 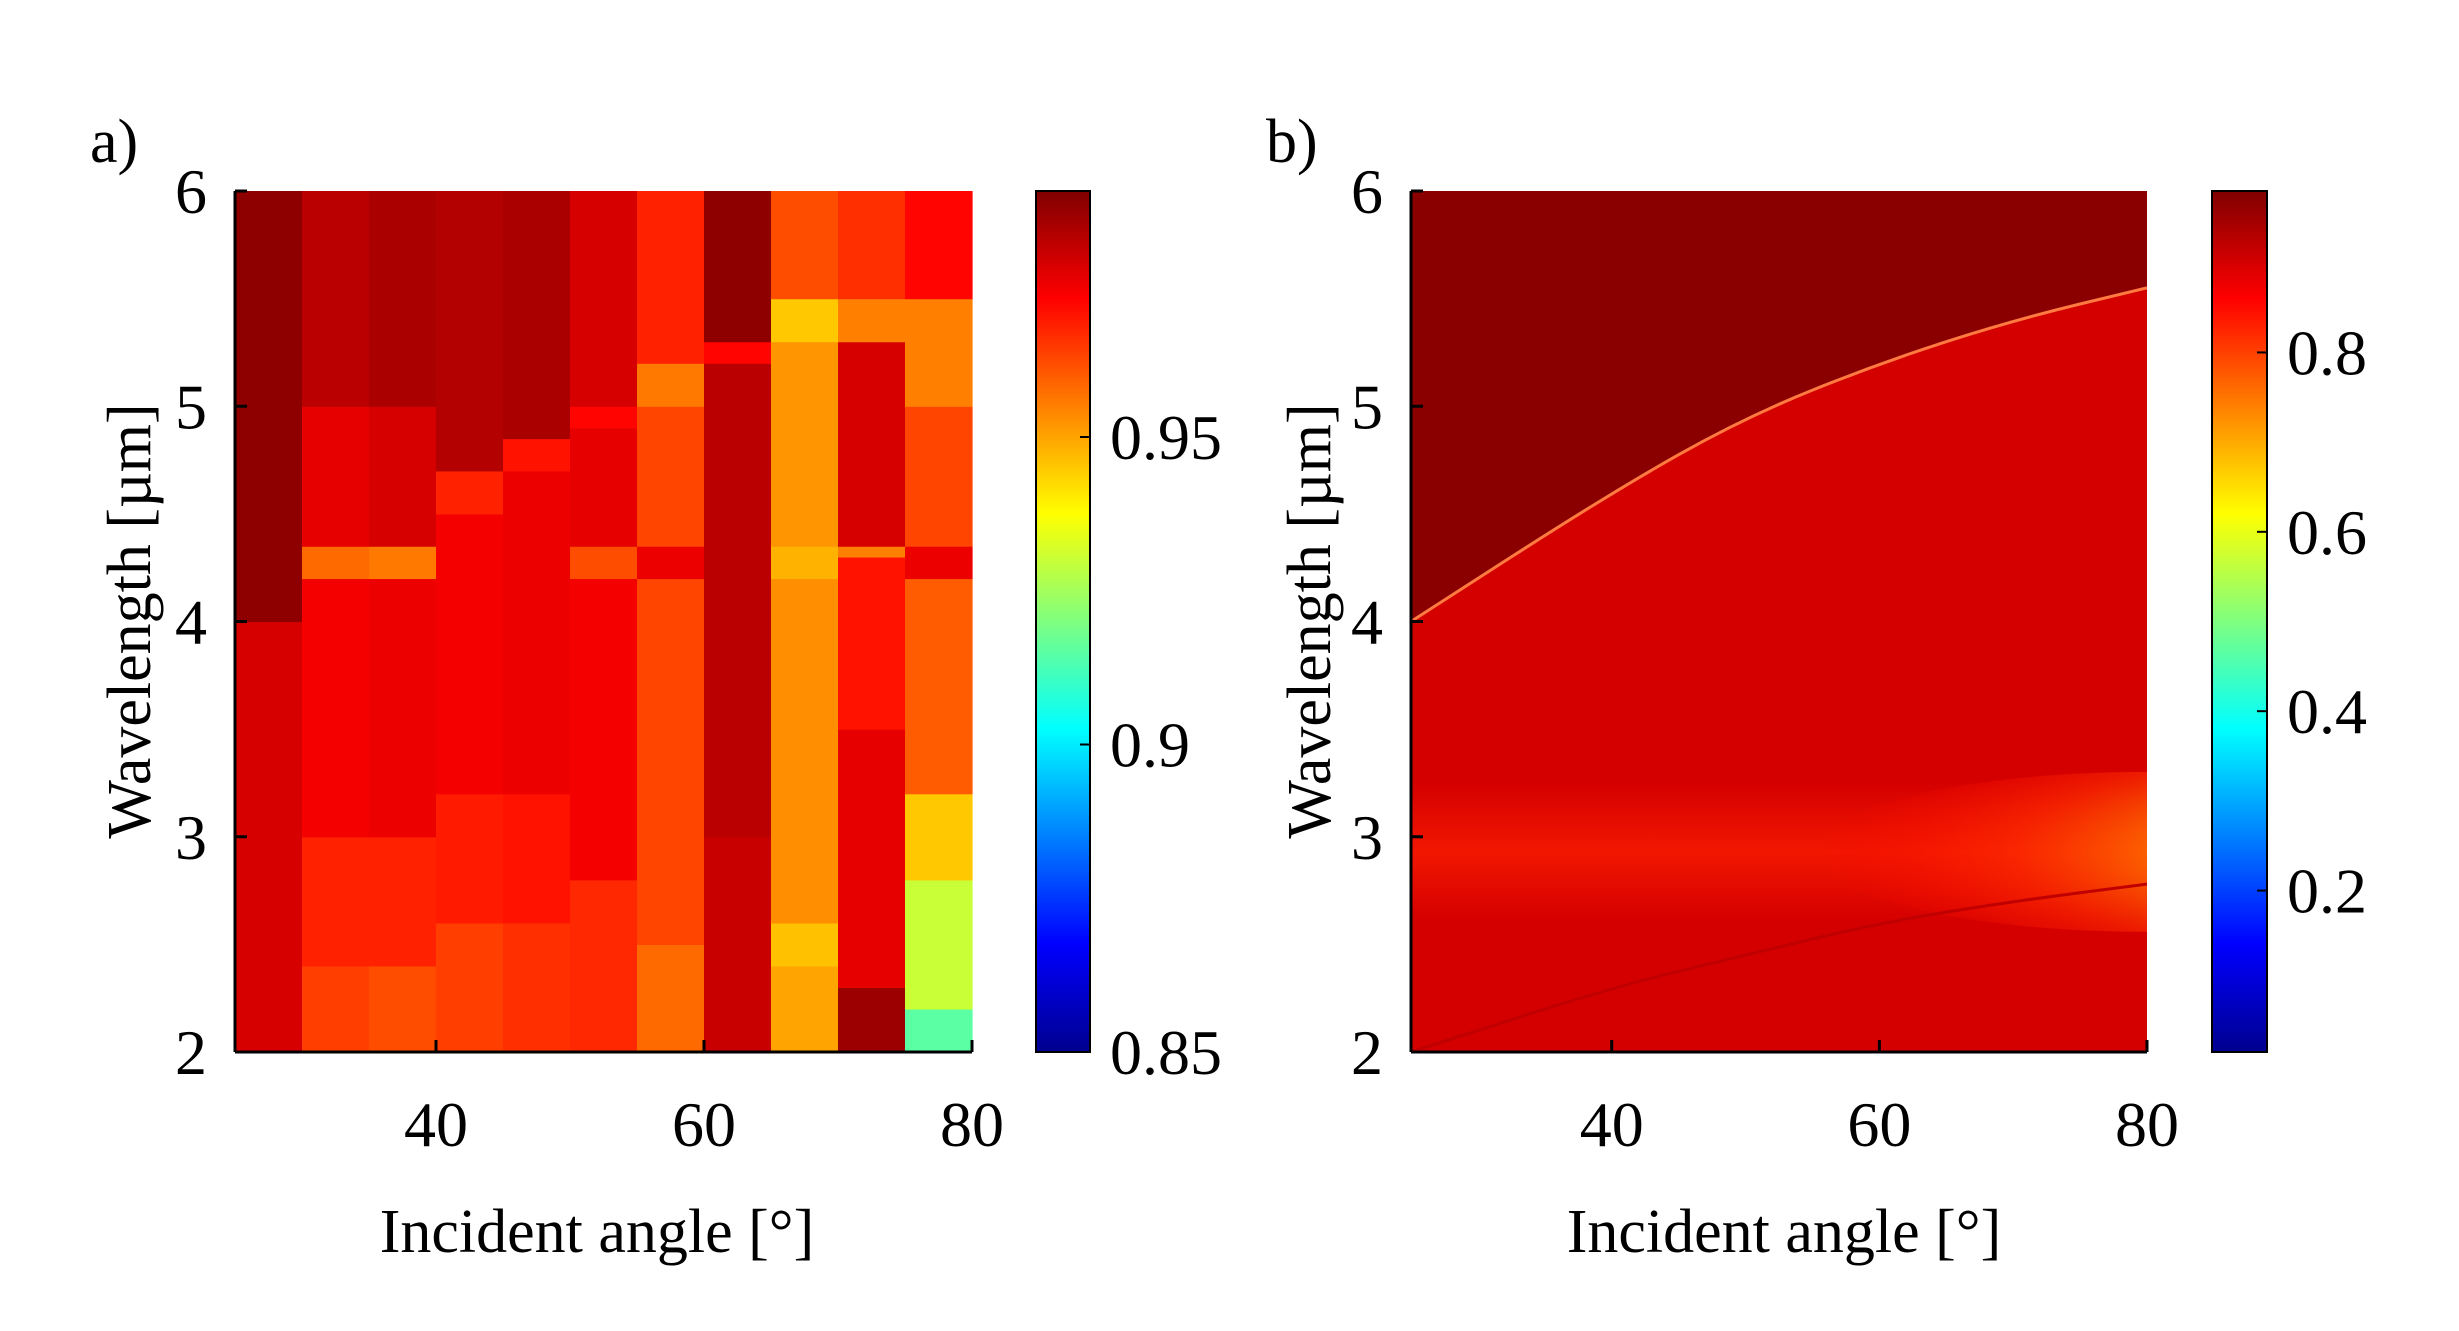 I want to click on colorbar-tick-label: 0.8, so click(x=2327, y=352).